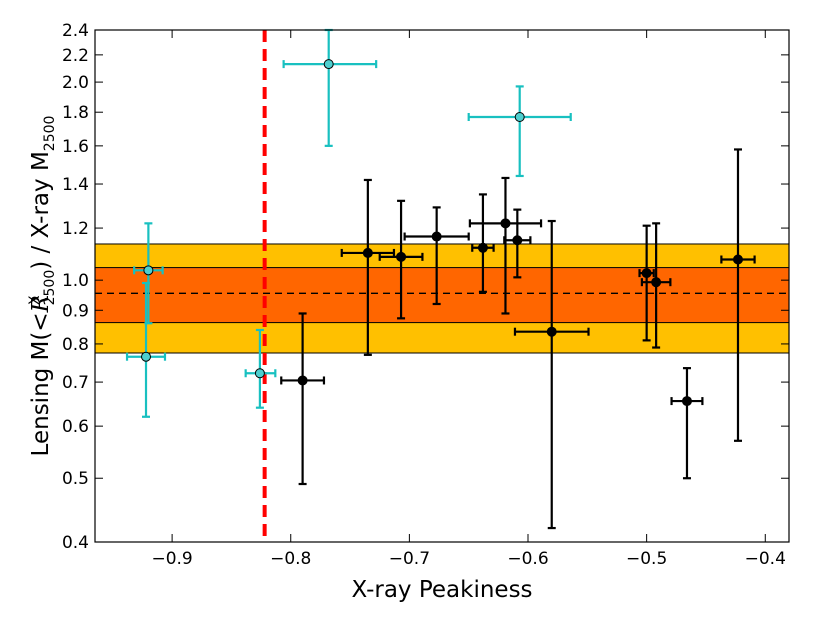 Image resolution: width=830 pixels, height=623 pixels. What do you see at coordinates (75, 31) in the screenshot?
I see `y-tick-label: 2.4` at bounding box center [75, 31].